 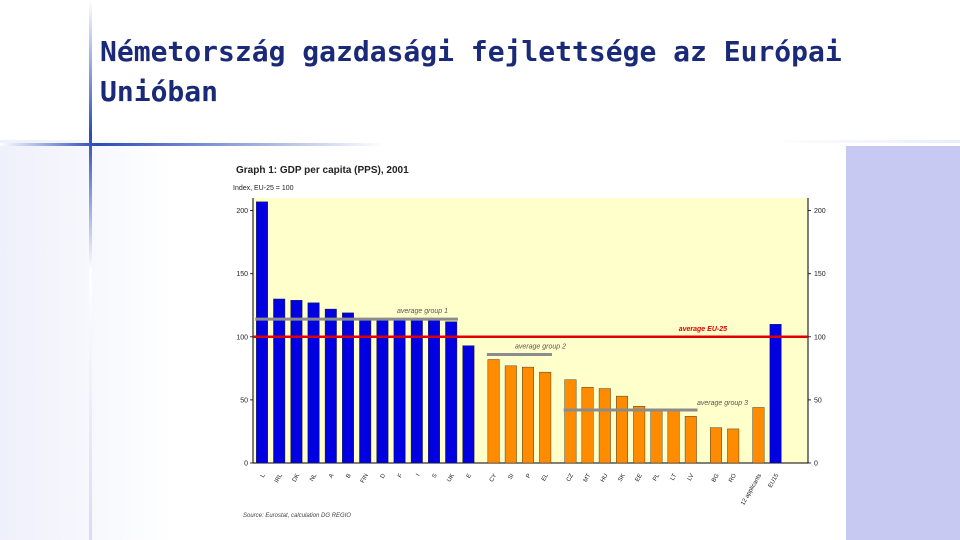 What do you see at coordinates (622, 478) in the screenshot?
I see `x-tick-label: SK` at bounding box center [622, 478].